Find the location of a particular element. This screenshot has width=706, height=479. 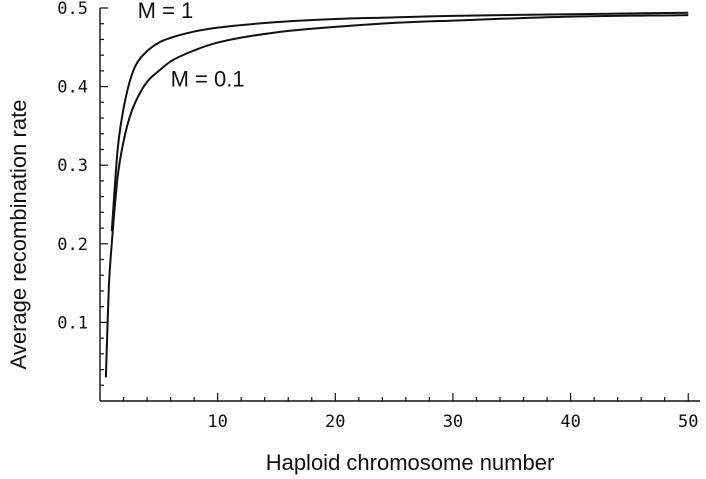

y-tick-label: 0.2 is located at coordinates (72, 245).